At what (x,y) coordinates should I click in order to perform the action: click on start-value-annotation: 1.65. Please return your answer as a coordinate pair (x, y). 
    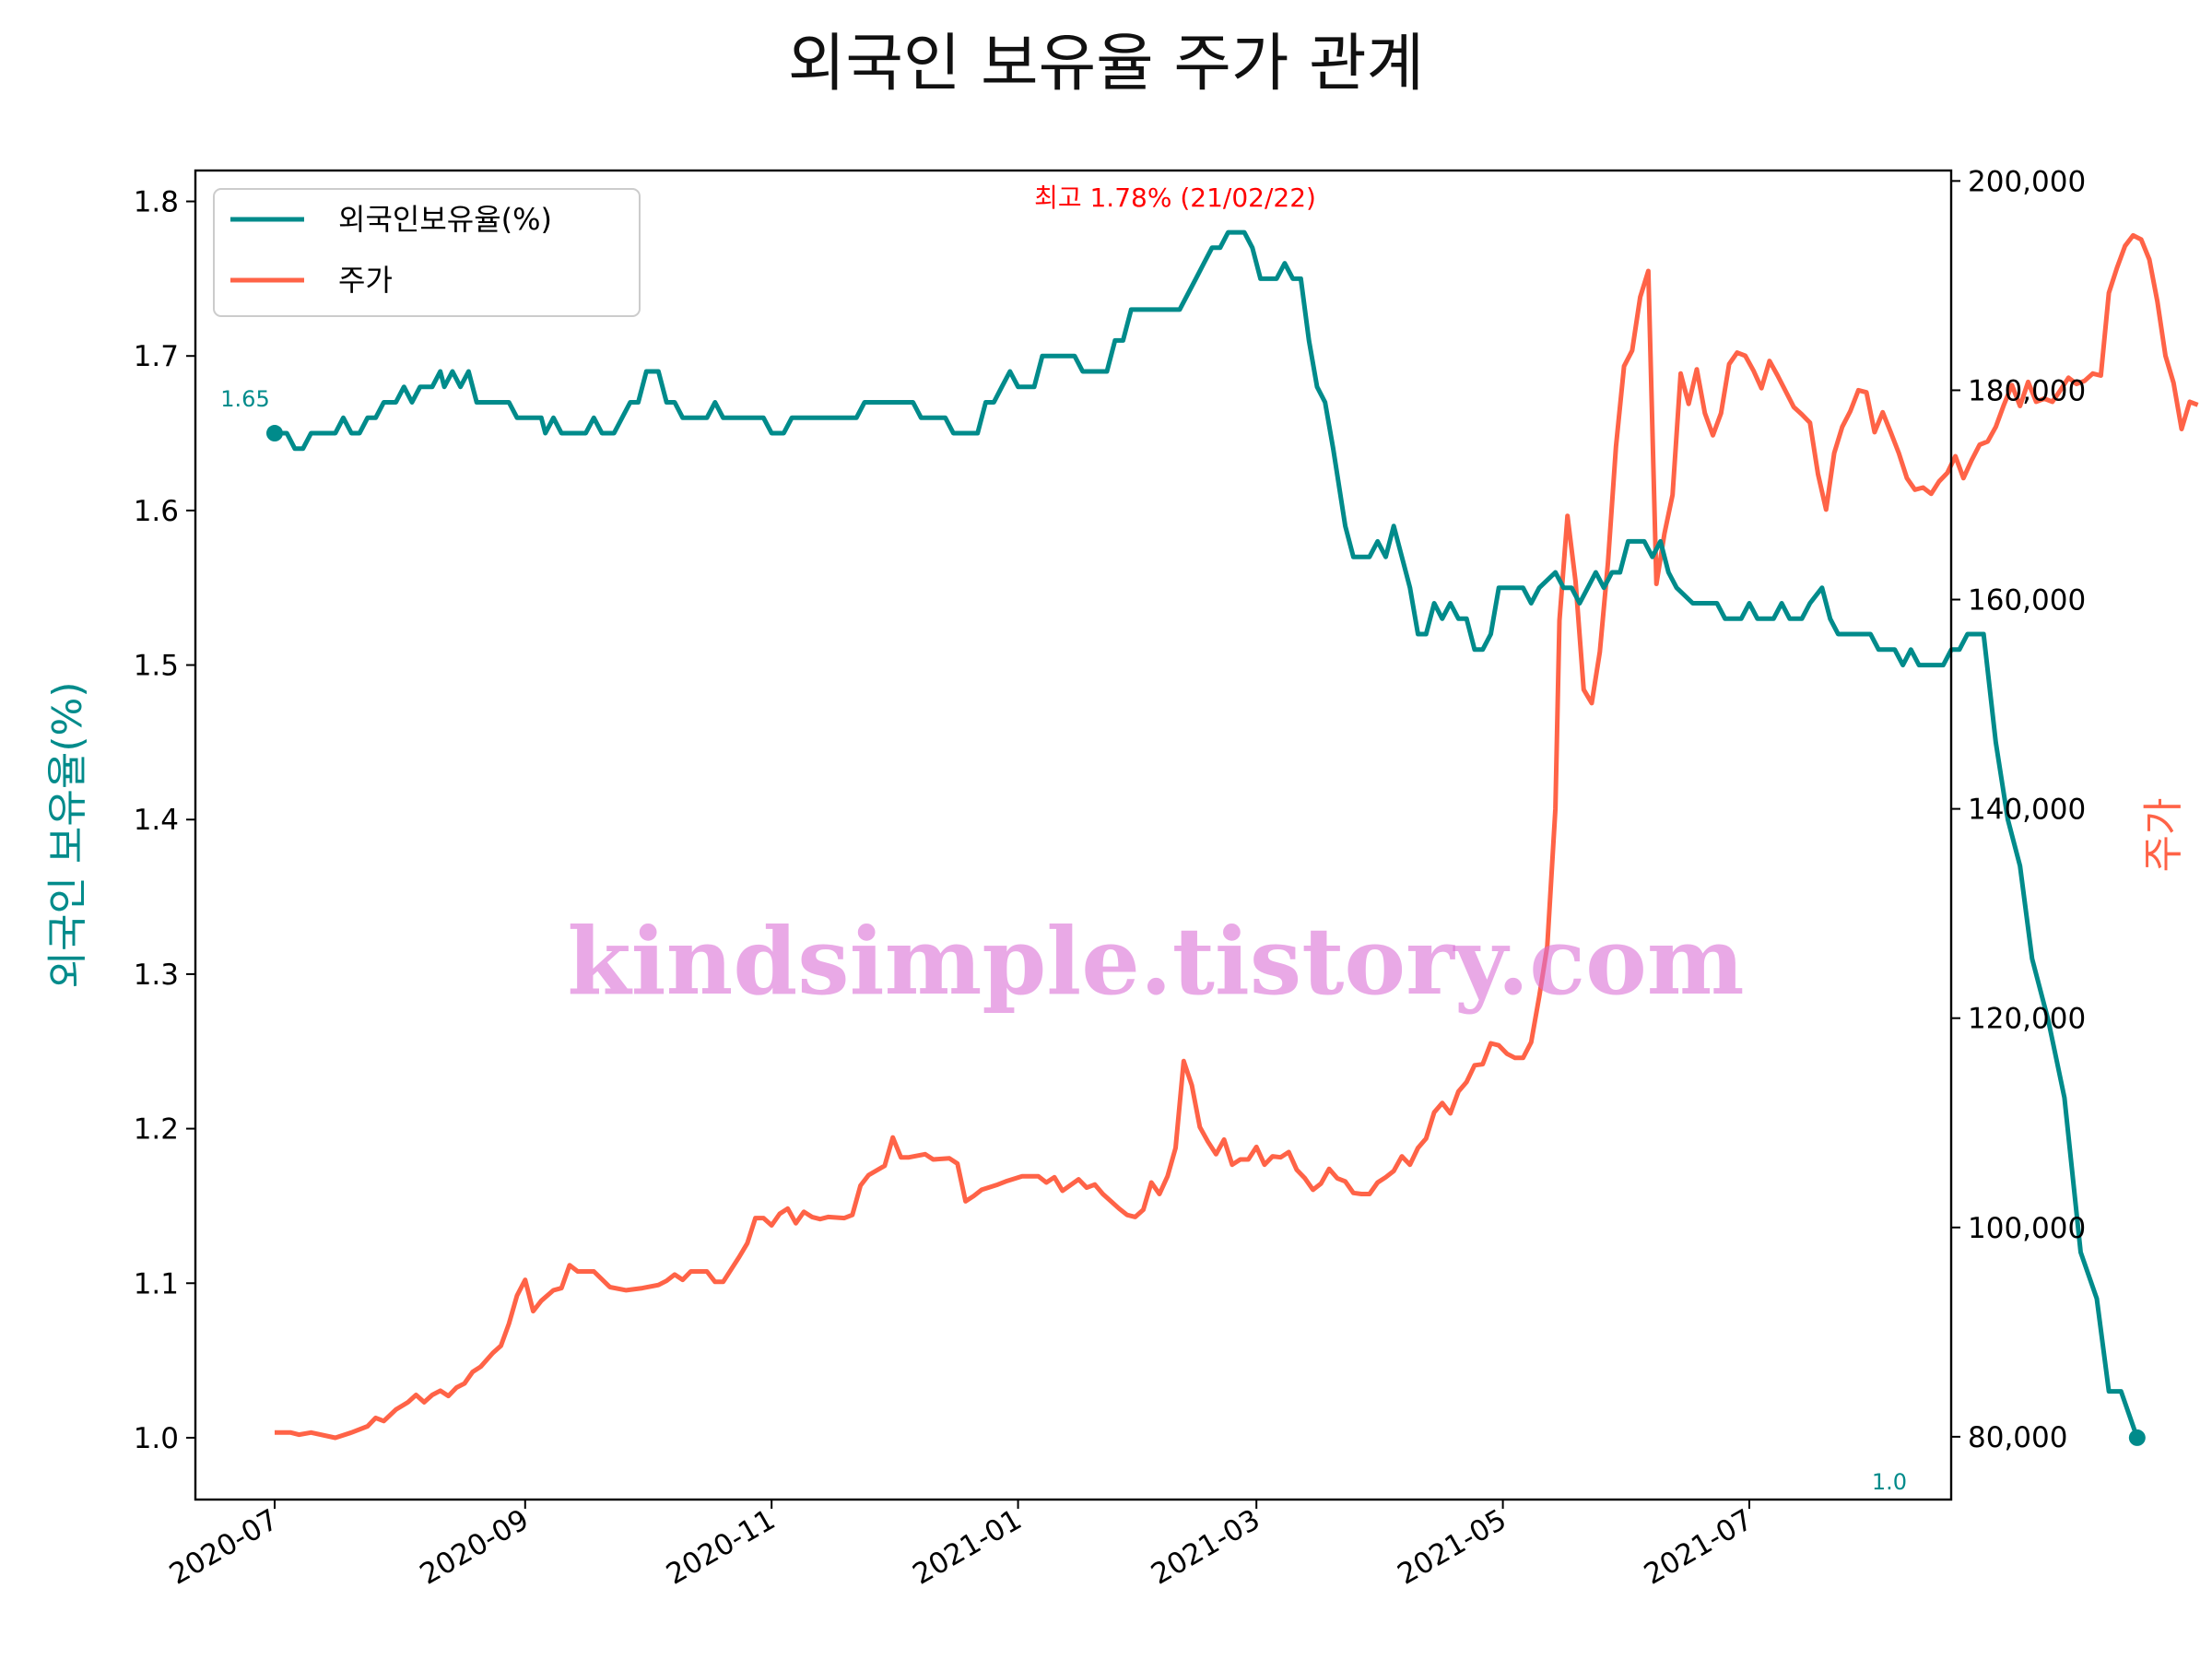
    Looking at the image, I should click on (244, 399).